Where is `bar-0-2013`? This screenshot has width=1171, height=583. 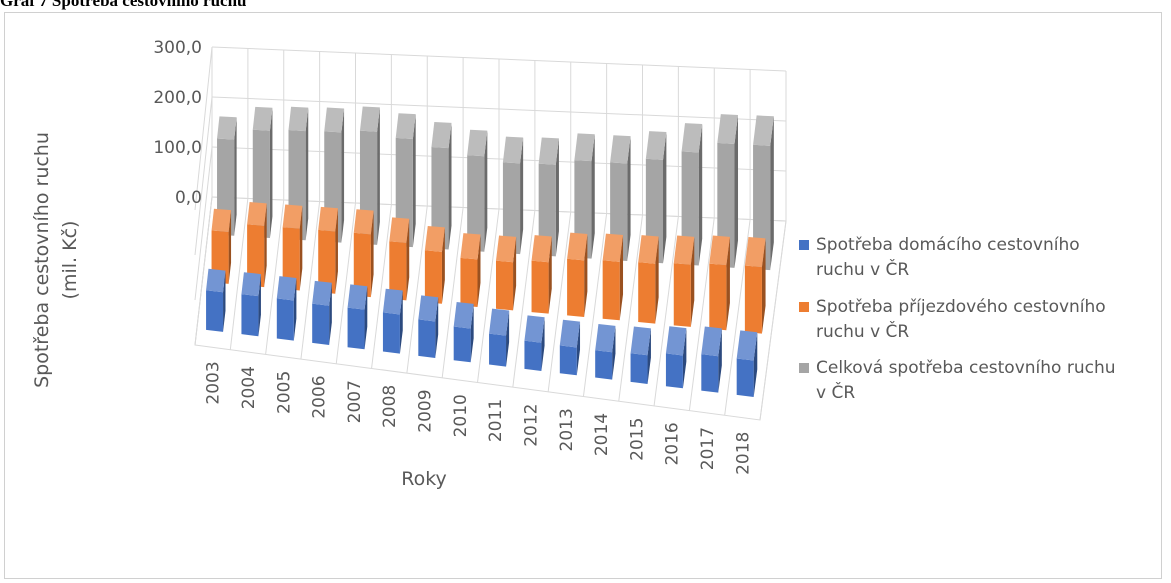
bar-0-2013 is located at coordinates (570, 347).